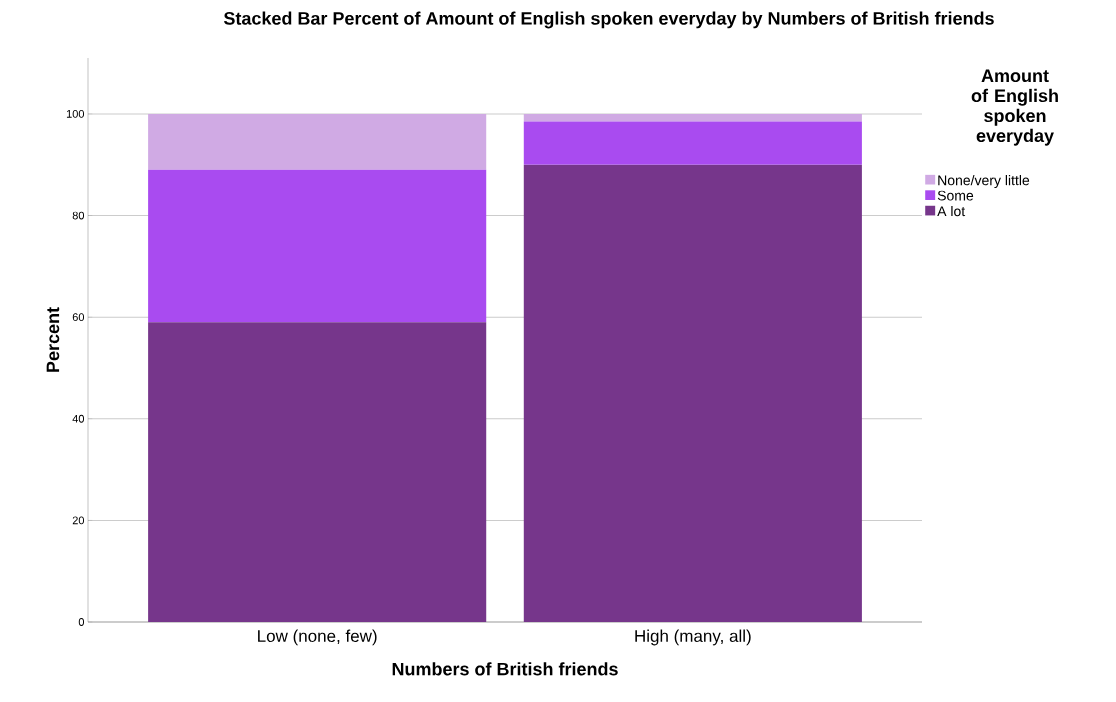  Describe the element at coordinates (608, 20) in the screenshot. I see `chart-title: Stacked Bar Percent of Amount of English spoken everyday by Numbers of British friends` at that location.